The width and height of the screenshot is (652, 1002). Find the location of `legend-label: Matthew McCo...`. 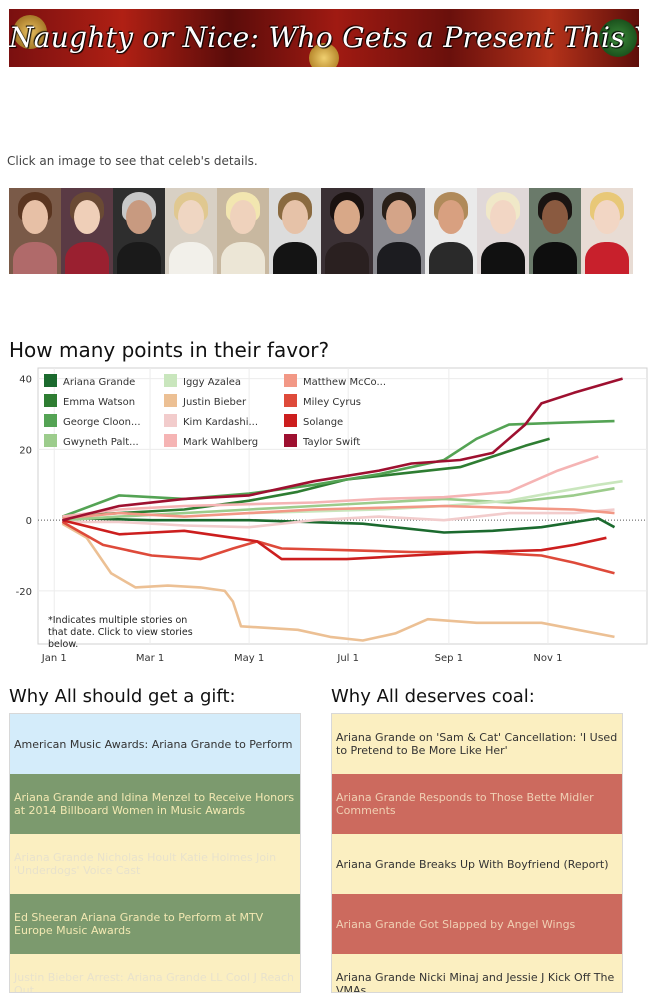

legend-label: Matthew McCo... is located at coordinates (344, 382).